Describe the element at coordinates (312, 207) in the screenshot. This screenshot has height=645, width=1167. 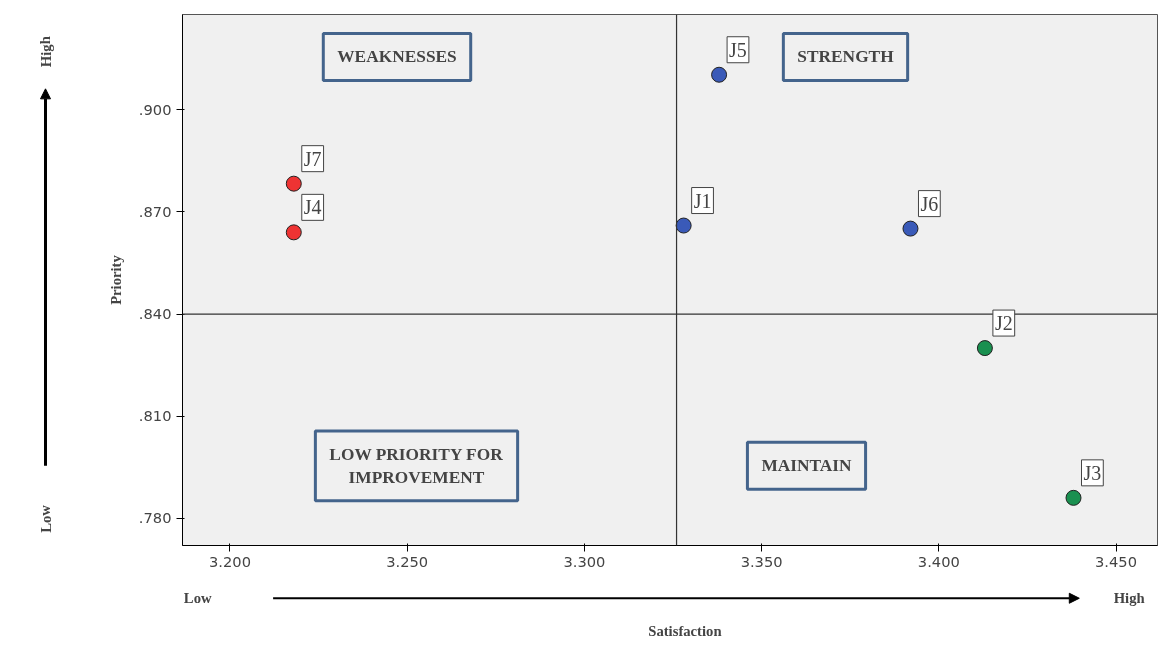
I see `annotation: J4` at that location.